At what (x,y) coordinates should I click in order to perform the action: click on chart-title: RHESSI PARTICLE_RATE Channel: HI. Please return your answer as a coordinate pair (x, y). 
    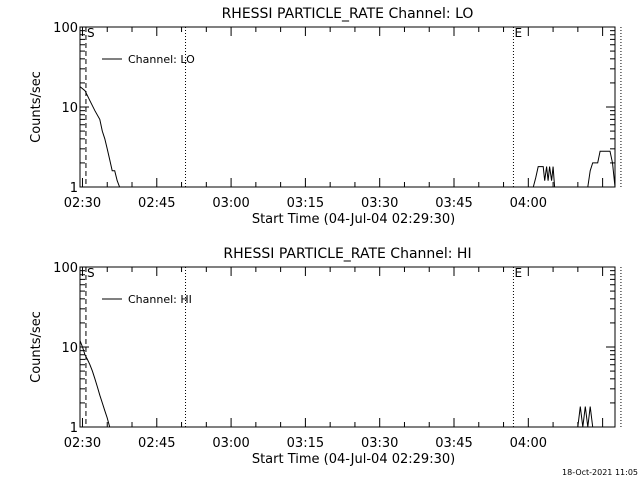
    Looking at the image, I should click on (347, 254).